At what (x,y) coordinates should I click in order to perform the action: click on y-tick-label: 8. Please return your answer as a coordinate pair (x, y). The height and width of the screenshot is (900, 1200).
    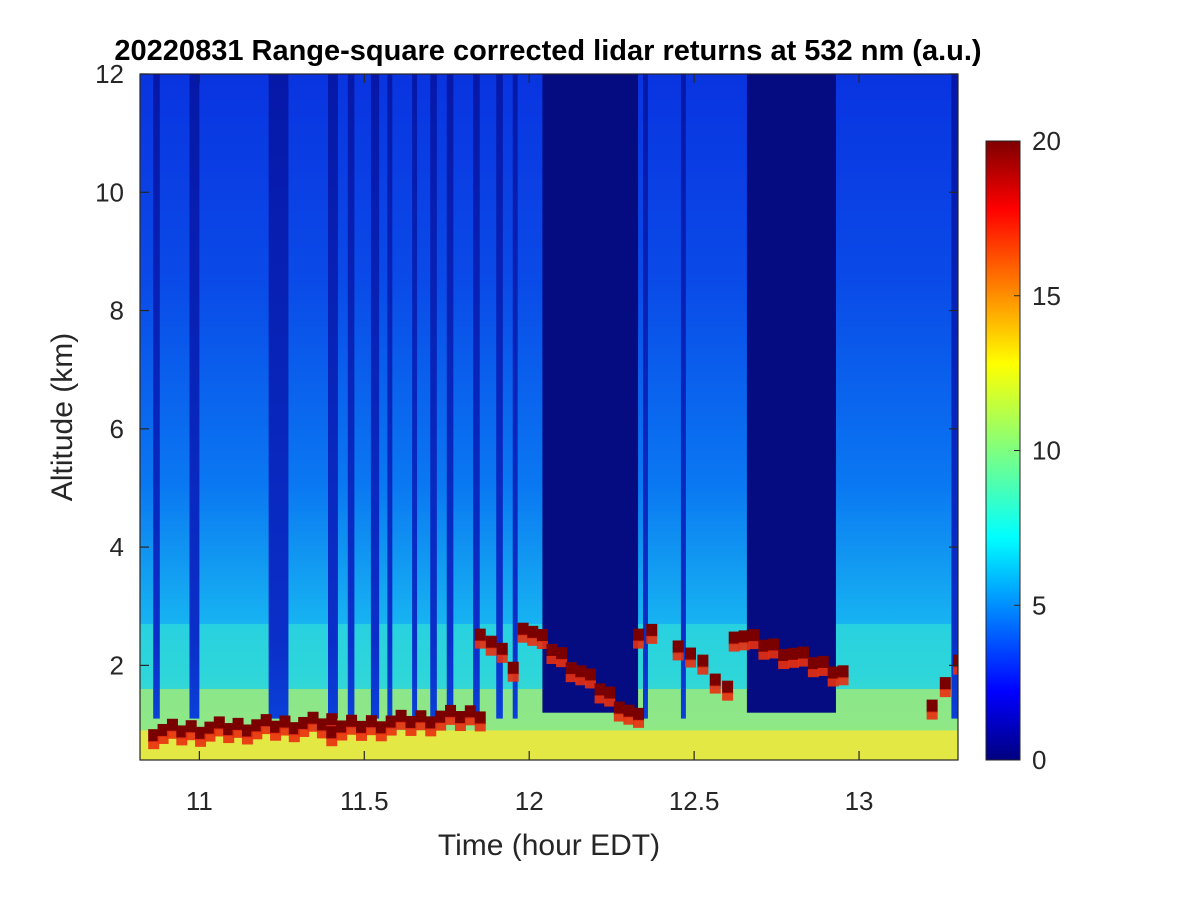
    Looking at the image, I should click on (117, 311).